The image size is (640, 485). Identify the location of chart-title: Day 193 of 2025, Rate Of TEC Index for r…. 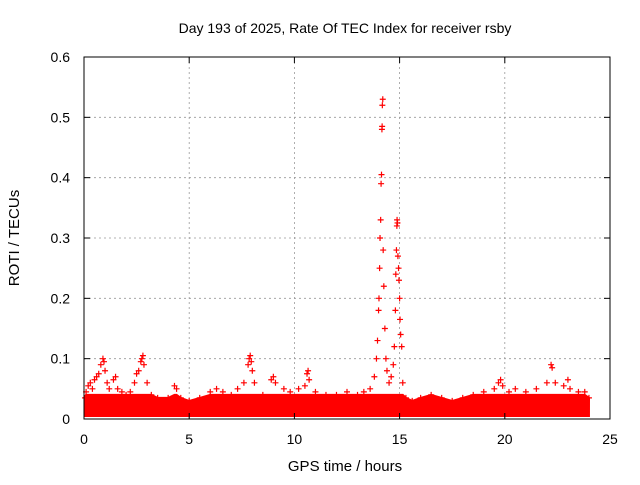
(345, 28).